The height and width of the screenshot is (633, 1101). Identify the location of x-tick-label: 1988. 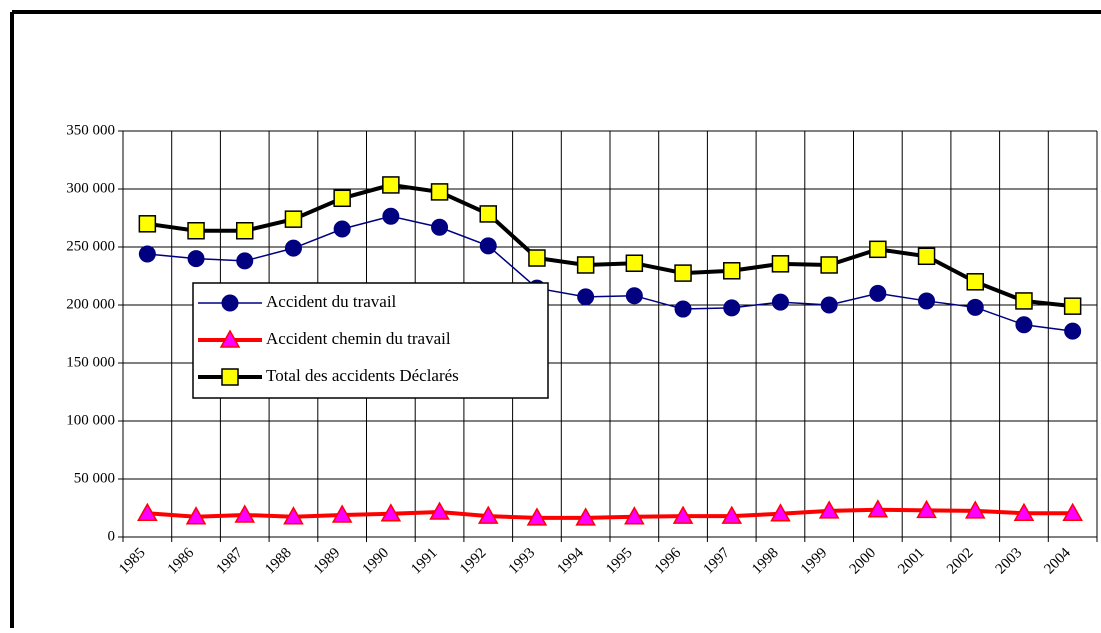
(278, 561).